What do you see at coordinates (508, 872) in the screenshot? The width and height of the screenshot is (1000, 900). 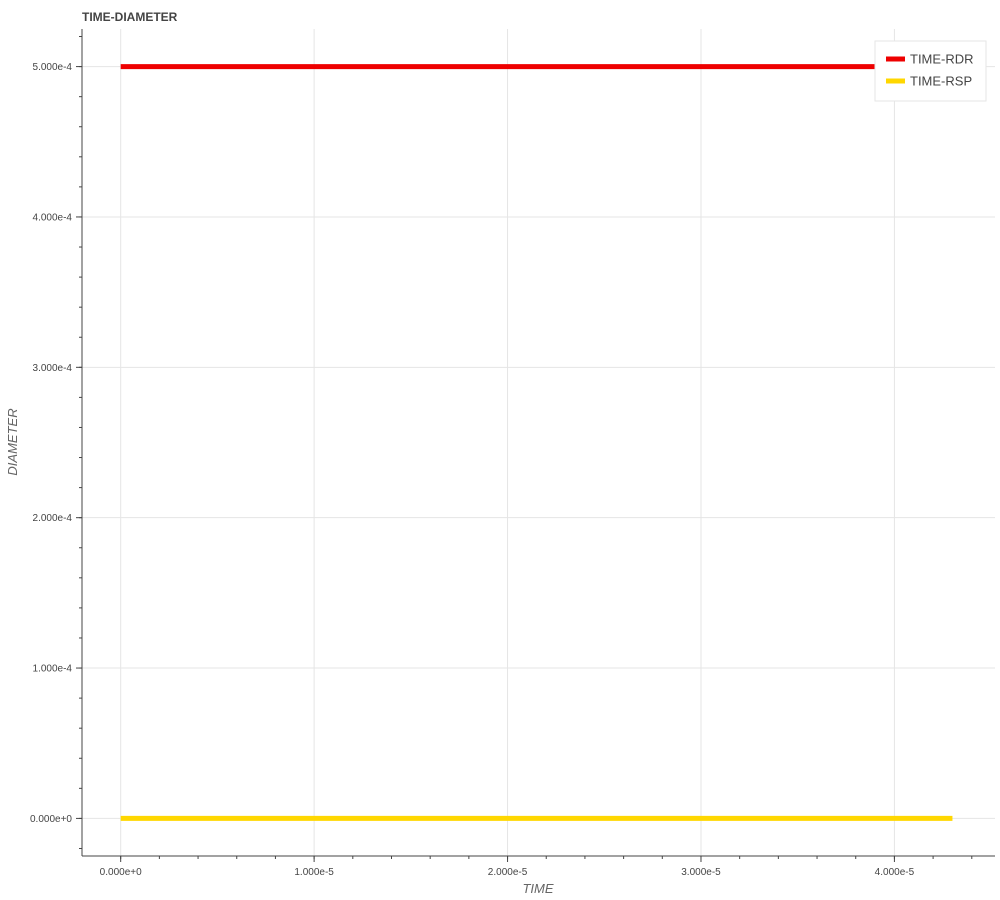 I see `x-tick-label: 2.000e-5` at bounding box center [508, 872].